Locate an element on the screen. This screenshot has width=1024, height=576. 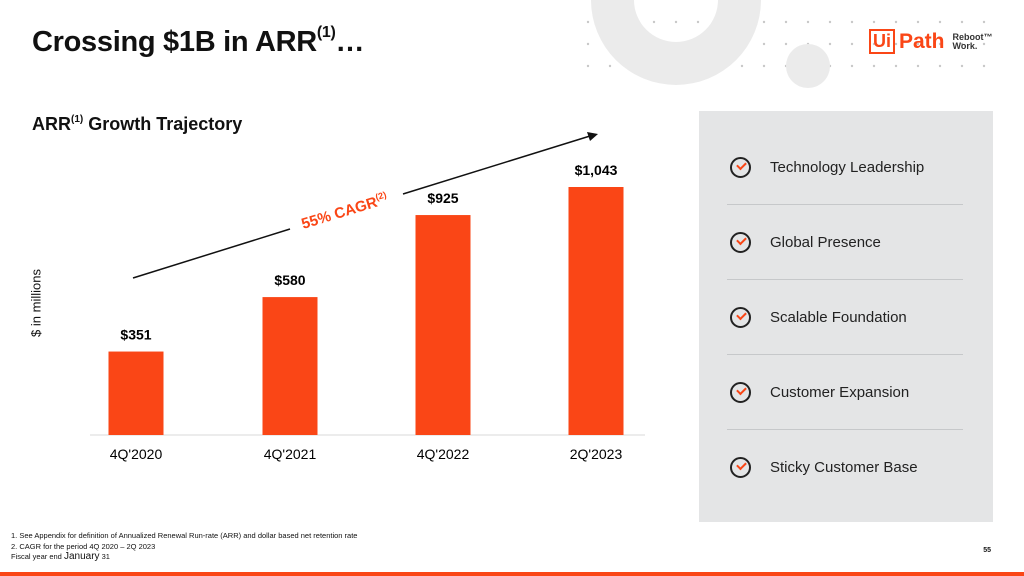
background-decoration is located at coordinates (786, 44).